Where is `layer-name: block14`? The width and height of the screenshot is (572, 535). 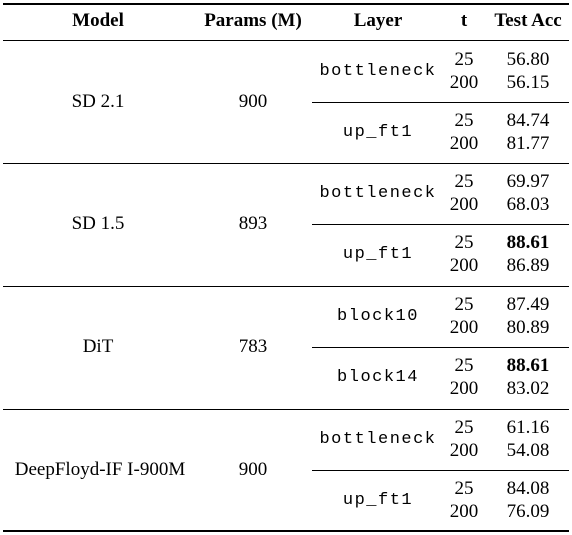
layer-name: block14 is located at coordinates (378, 377).